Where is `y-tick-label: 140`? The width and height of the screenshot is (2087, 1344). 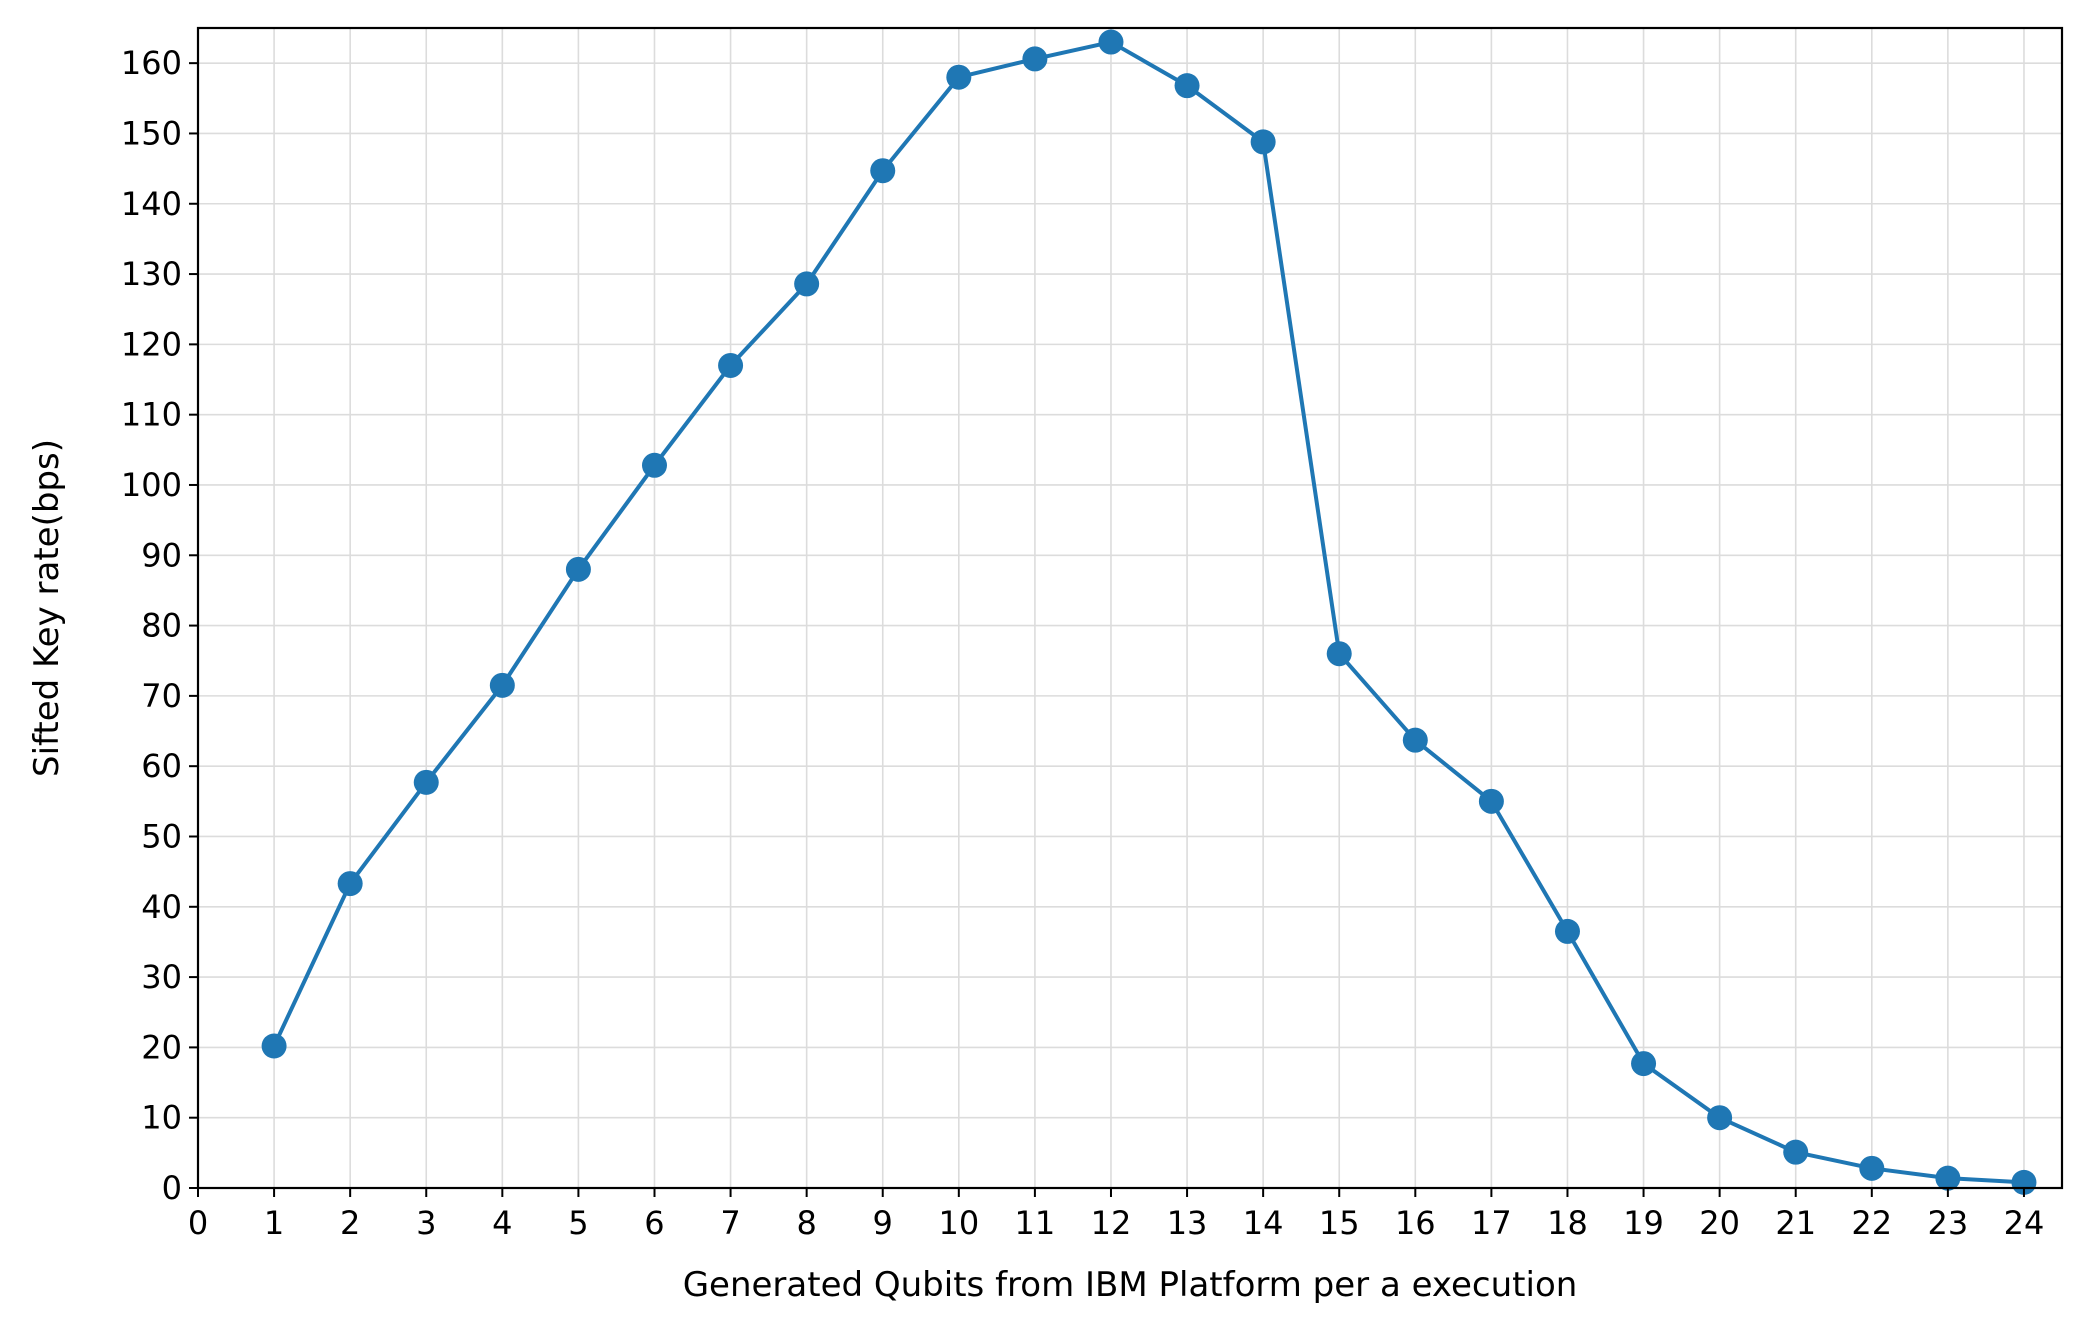 y-tick-label: 140 is located at coordinates (151, 204).